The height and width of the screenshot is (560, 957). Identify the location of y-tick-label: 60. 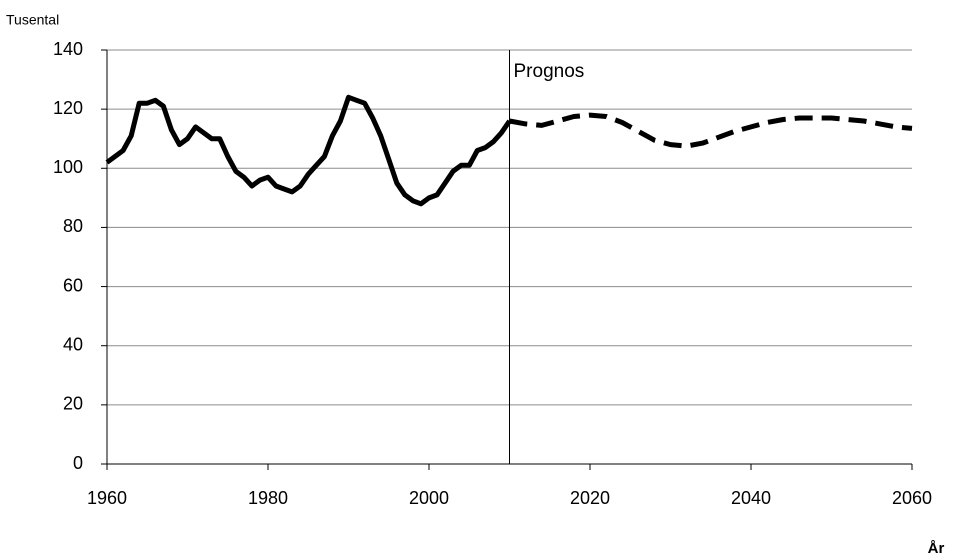
(73, 285).